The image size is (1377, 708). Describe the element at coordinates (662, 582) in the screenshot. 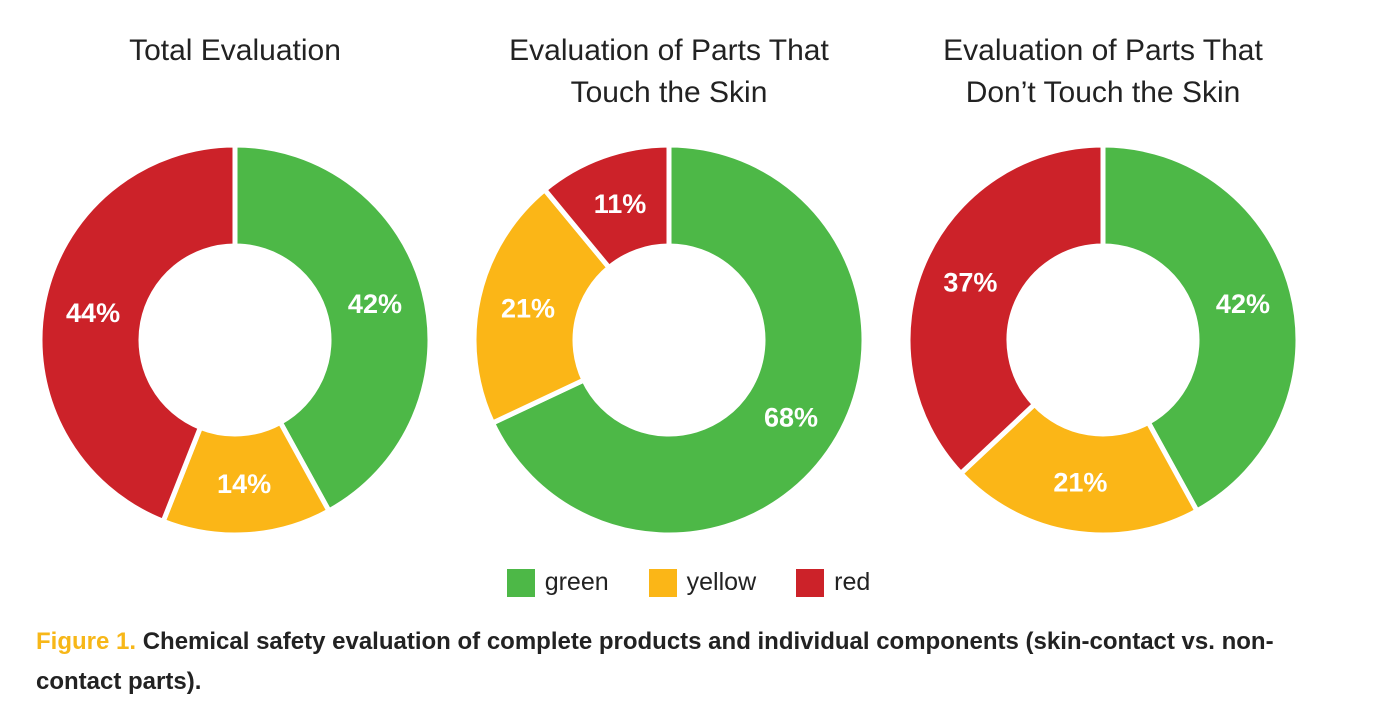

I see `legend-swatch-yellow` at that location.